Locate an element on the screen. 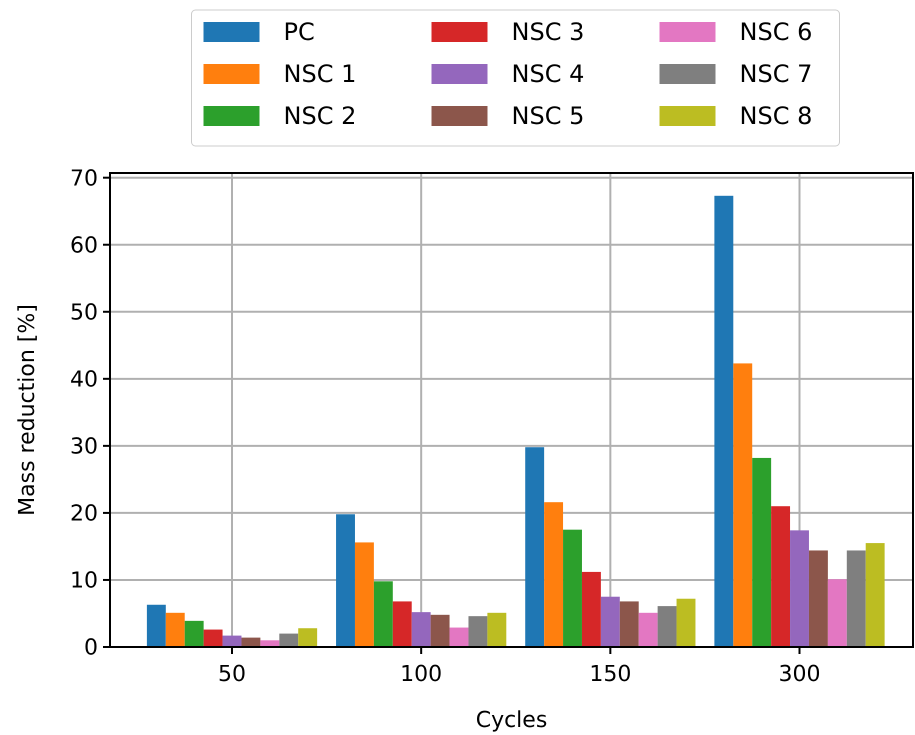  legend-label: NSC 5 is located at coordinates (548, 116).